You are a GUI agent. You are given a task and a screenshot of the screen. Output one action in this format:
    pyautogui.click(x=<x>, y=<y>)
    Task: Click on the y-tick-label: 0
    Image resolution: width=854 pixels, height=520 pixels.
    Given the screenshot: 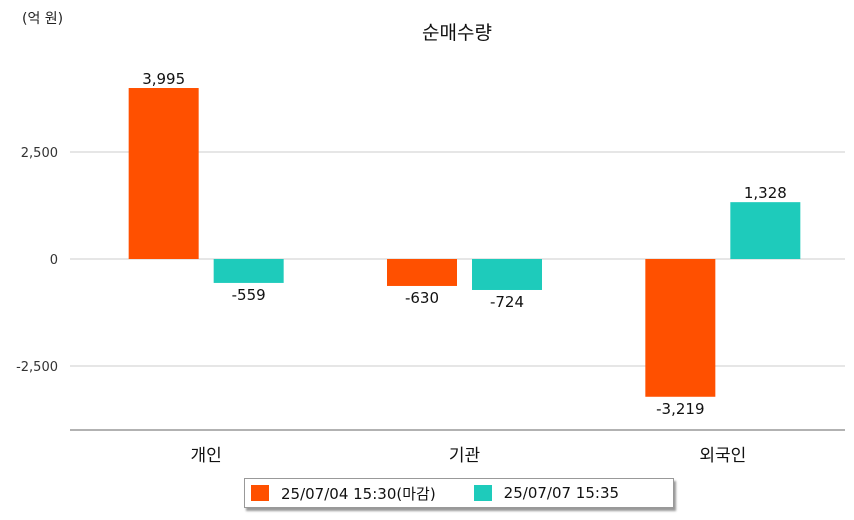 What is the action you would take?
    pyautogui.click(x=54, y=260)
    